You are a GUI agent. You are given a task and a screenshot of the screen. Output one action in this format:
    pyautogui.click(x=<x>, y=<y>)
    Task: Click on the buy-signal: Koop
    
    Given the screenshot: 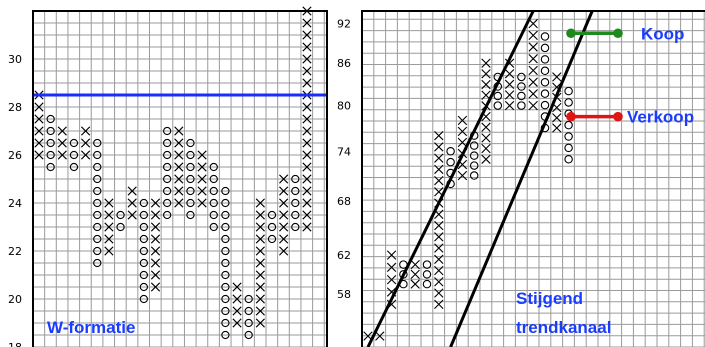 What is the action you would take?
    pyautogui.click(x=625, y=33)
    